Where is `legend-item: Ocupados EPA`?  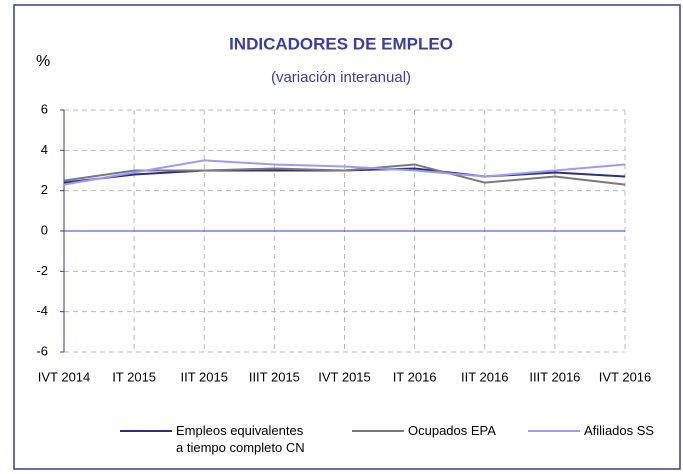
legend-item: Ocupados EPA is located at coordinates (424, 430).